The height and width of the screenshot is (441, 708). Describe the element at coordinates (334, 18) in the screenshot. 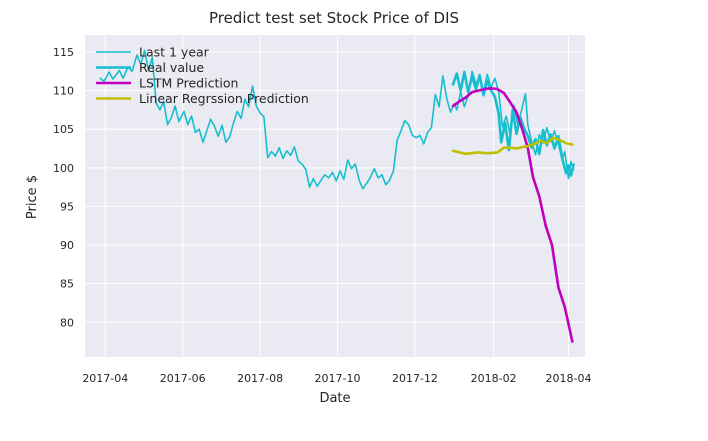

I see `chart-title: Predict test set Stock Price of DIS` at that location.